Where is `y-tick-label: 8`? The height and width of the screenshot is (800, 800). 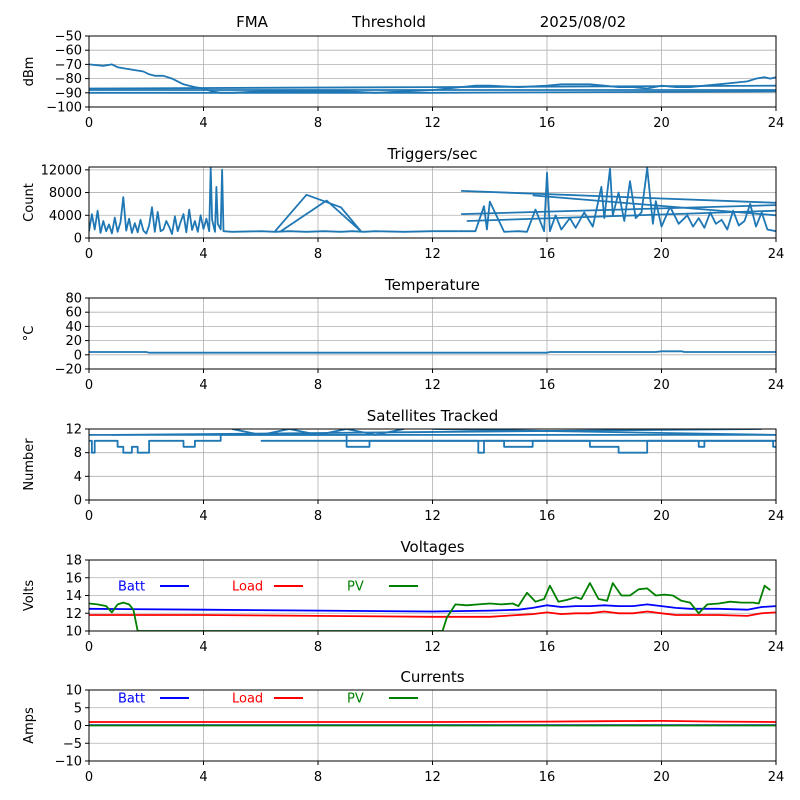 y-tick-label: 8 is located at coordinates (78, 453).